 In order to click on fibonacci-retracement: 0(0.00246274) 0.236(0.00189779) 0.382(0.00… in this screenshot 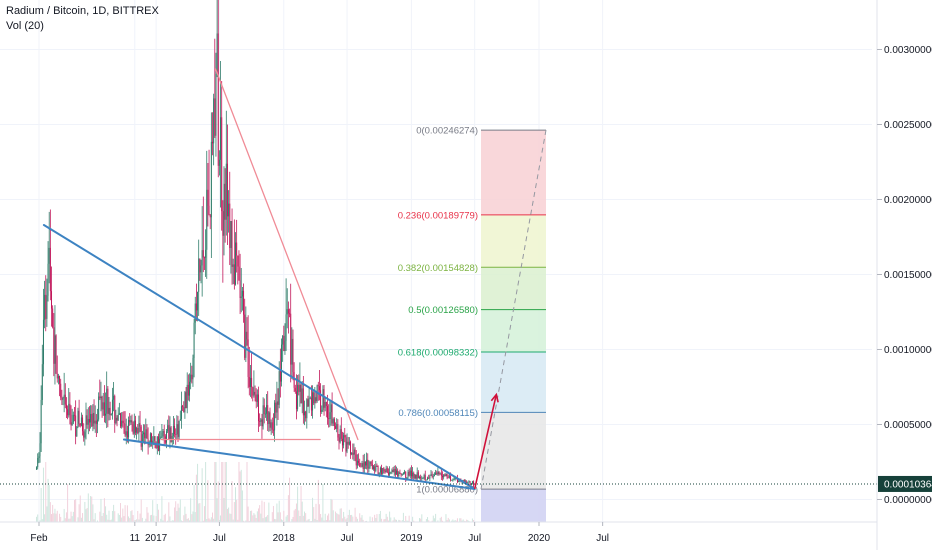, I will do `click(472, 324)`.